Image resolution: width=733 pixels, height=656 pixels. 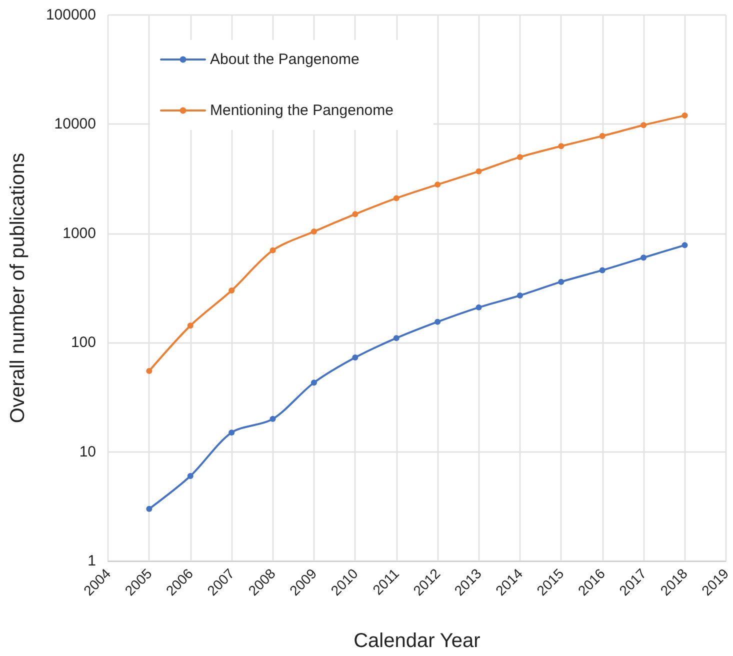 I want to click on y-tick-label: 100000, so click(x=71, y=15).